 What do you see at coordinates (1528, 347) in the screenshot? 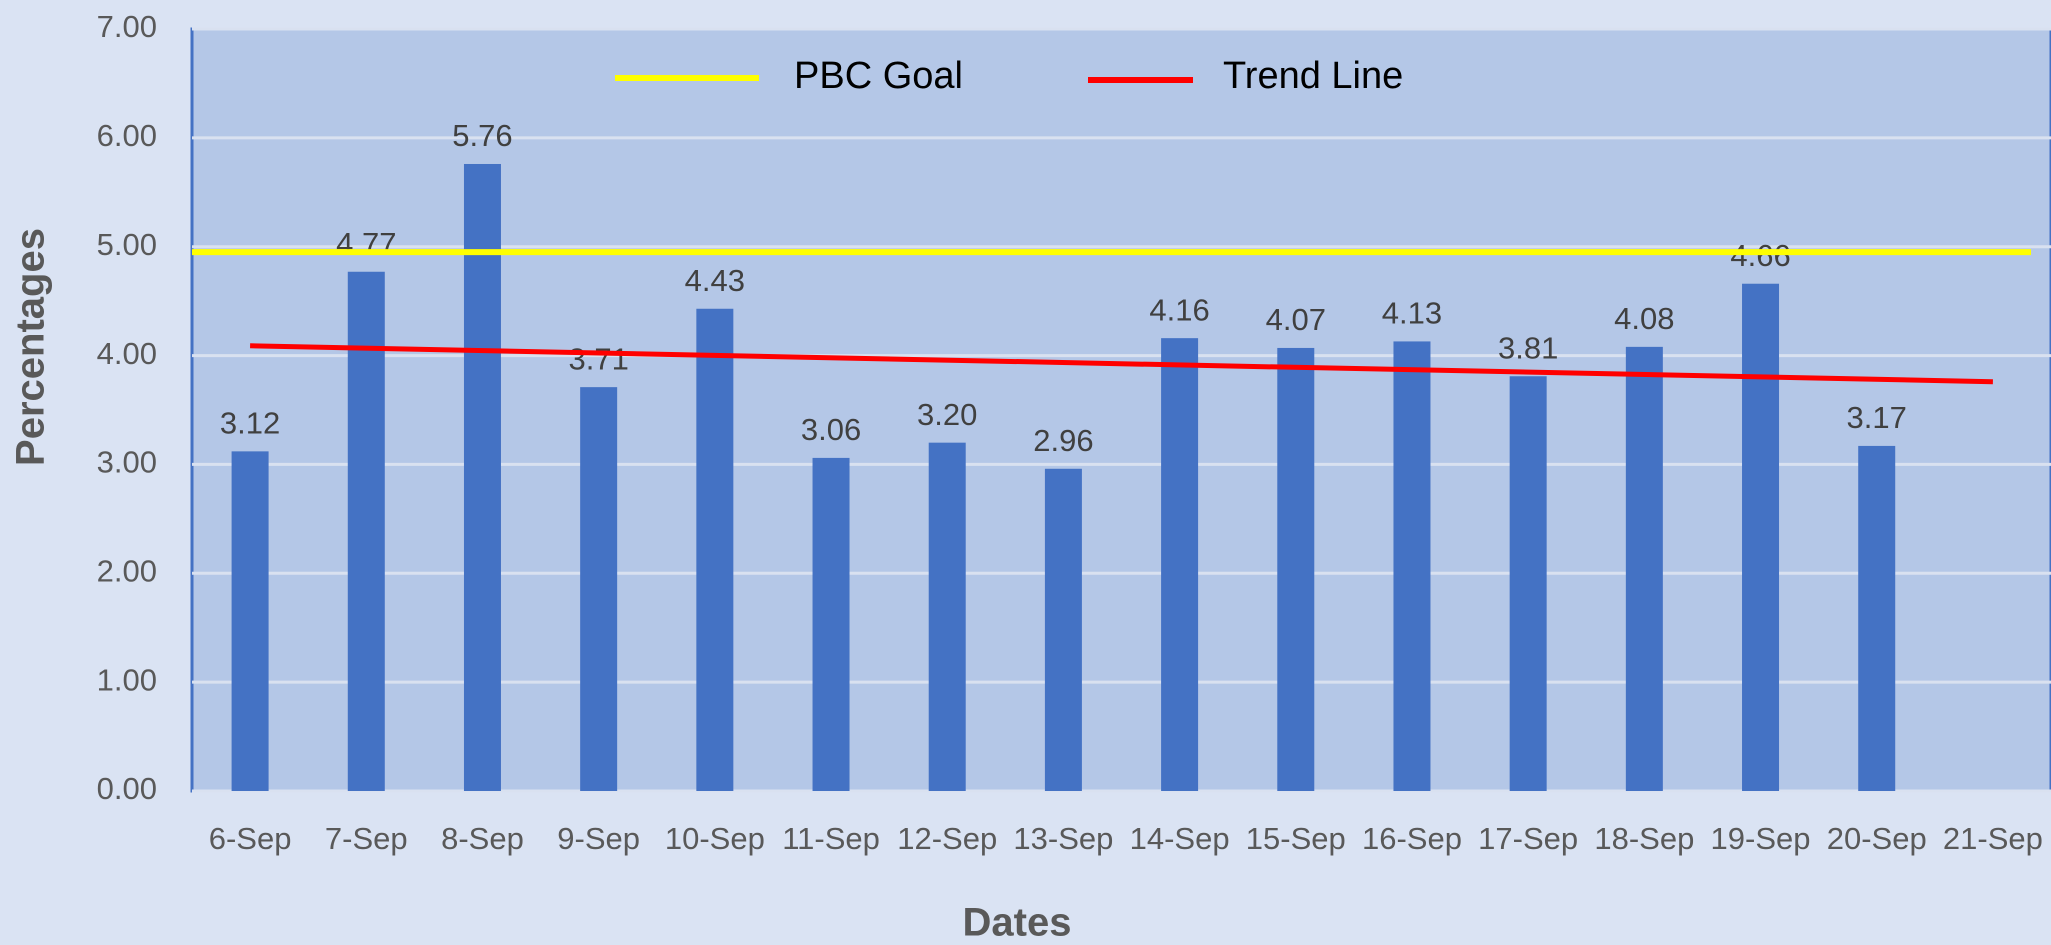
I see `data-label: 3.81` at bounding box center [1528, 347].